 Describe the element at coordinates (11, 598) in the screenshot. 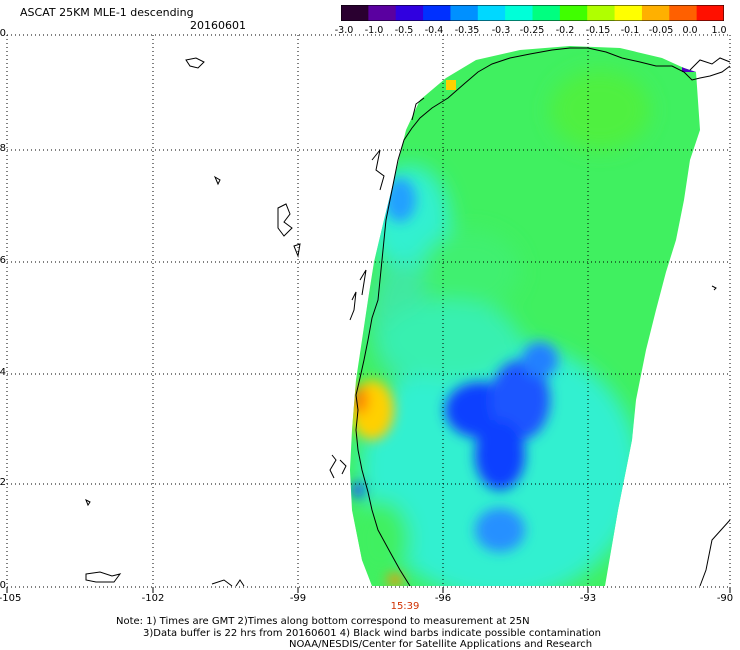

I see `lon-label: -105` at that location.